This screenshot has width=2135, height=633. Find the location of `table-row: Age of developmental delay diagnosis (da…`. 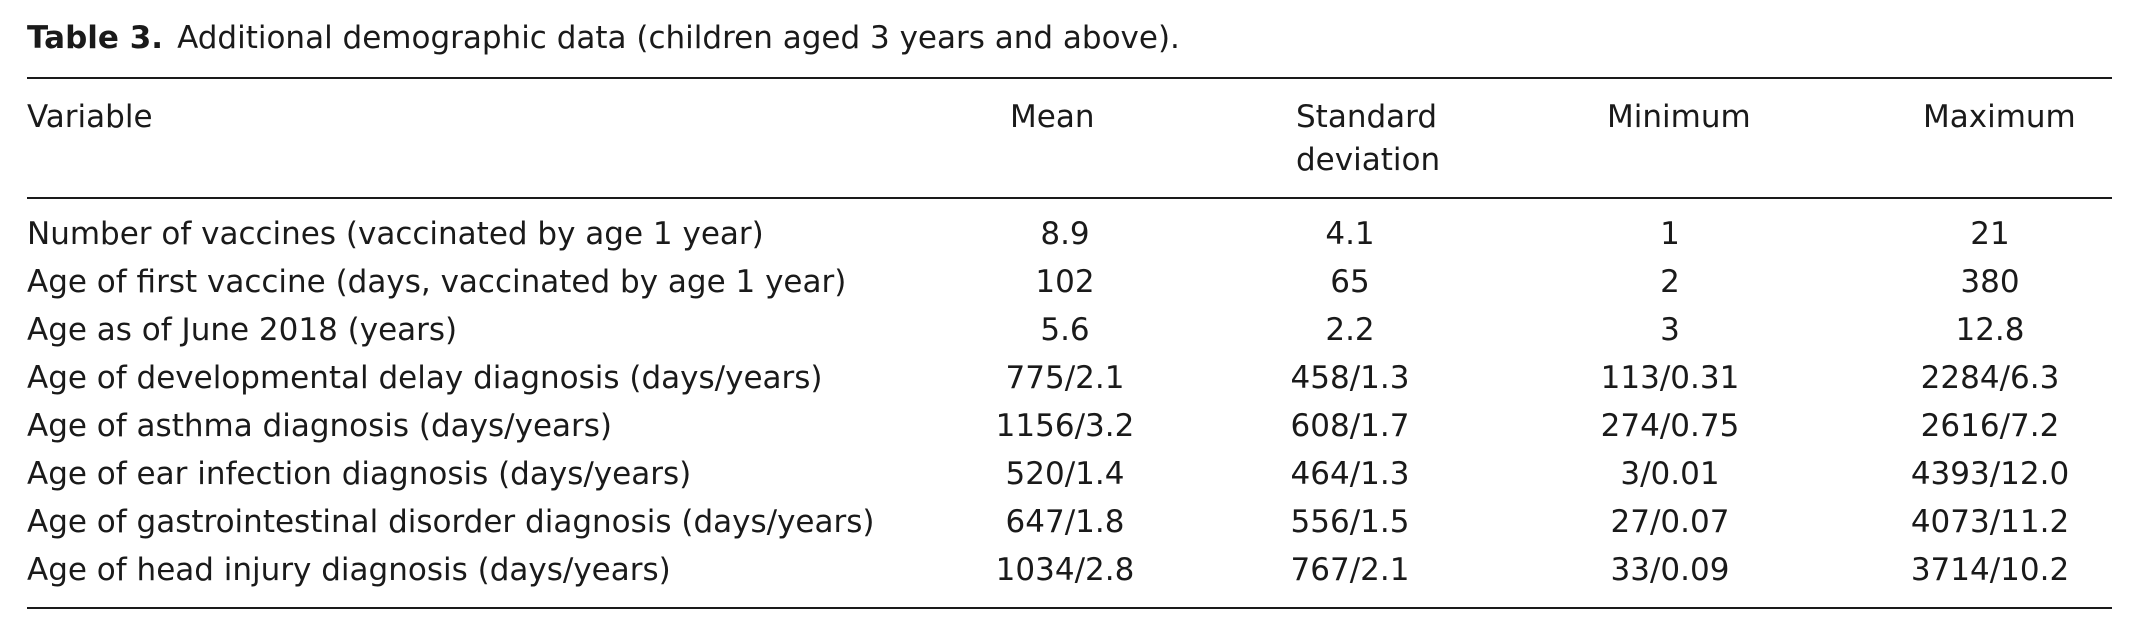

table-row: Age of developmental delay diagnosis (da… is located at coordinates (1067, 378).